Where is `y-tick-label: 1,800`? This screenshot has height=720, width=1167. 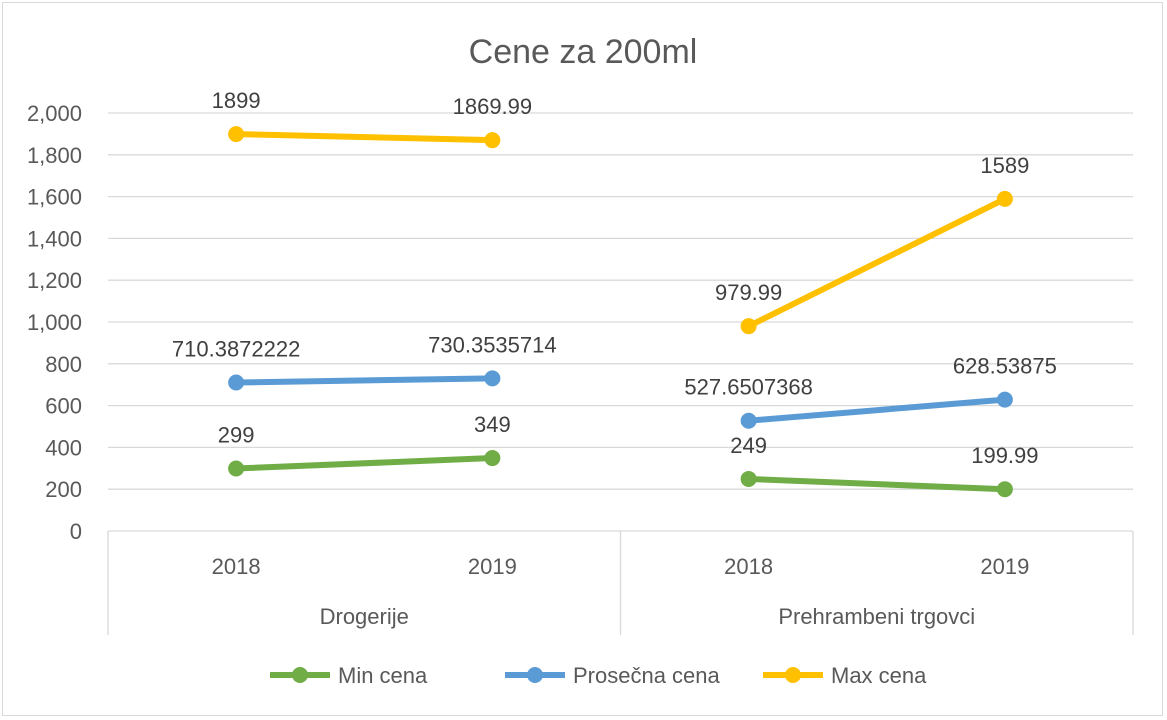 y-tick-label: 1,800 is located at coordinates (54, 155).